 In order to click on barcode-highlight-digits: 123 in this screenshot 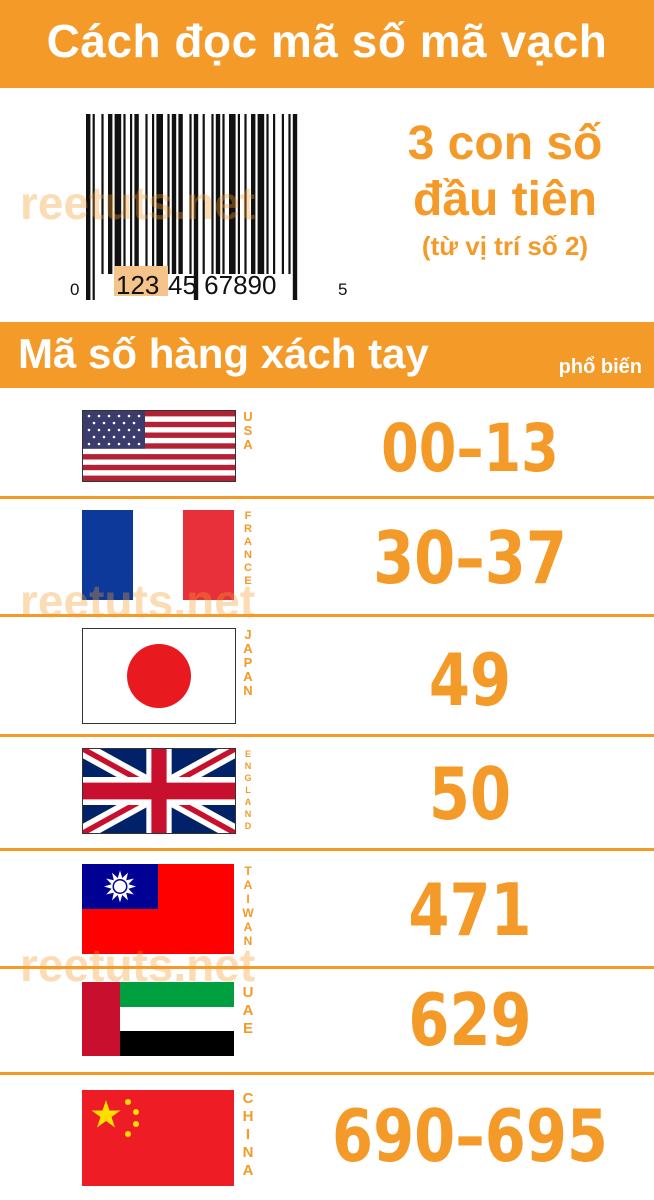, I will do `click(137, 285)`.